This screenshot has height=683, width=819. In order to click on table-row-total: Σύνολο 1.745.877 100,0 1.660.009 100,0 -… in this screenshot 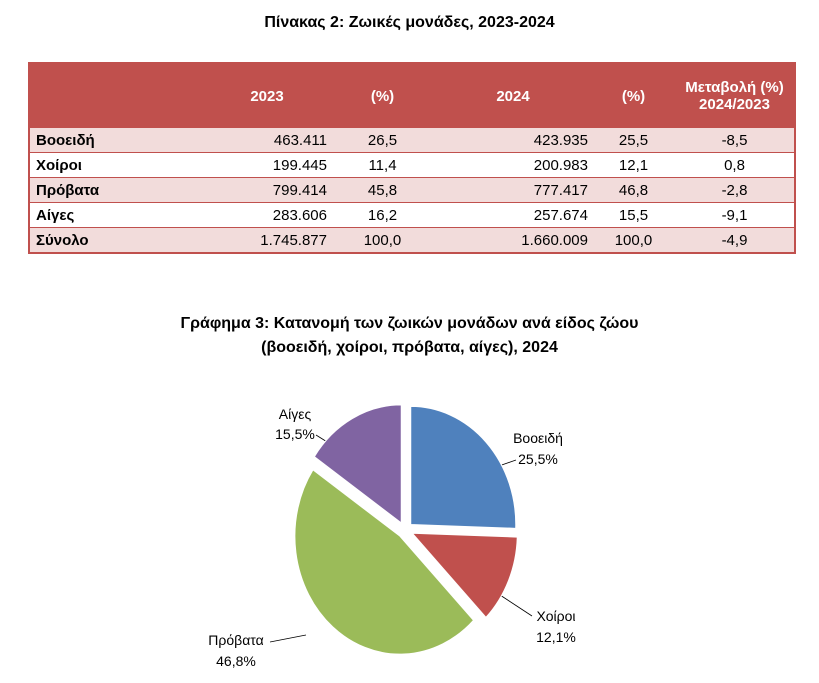, I will do `click(412, 240)`.